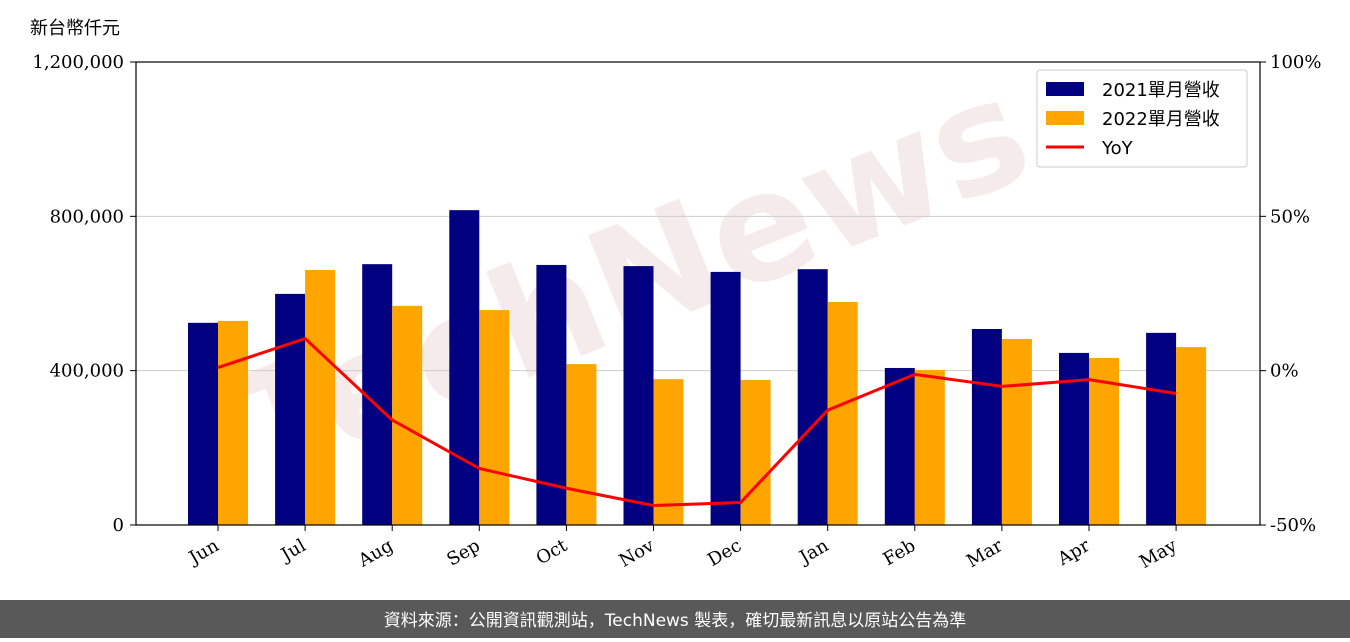 This screenshot has width=1350, height=642. Describe the element at coordinates (900, 552) in the screenshot. I see `x-tick-label: Feb` at that location.